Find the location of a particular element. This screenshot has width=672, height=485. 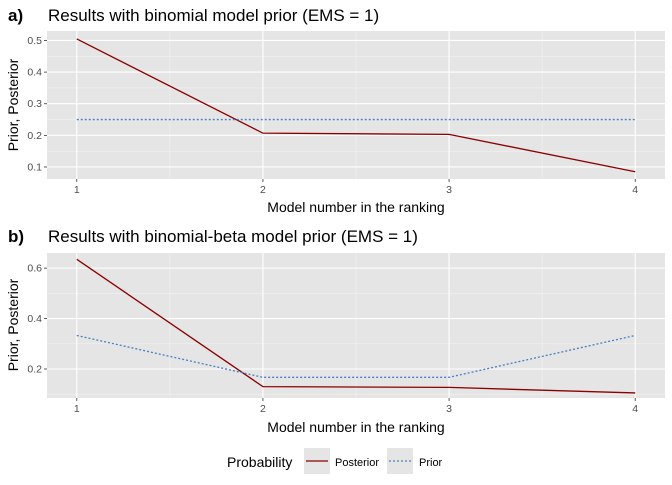

panel-a-x-axis-label: Model number in the ranking is located at coordinates (355, 207).